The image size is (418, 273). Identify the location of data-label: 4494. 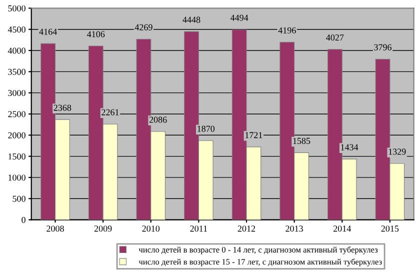
(239, 17).